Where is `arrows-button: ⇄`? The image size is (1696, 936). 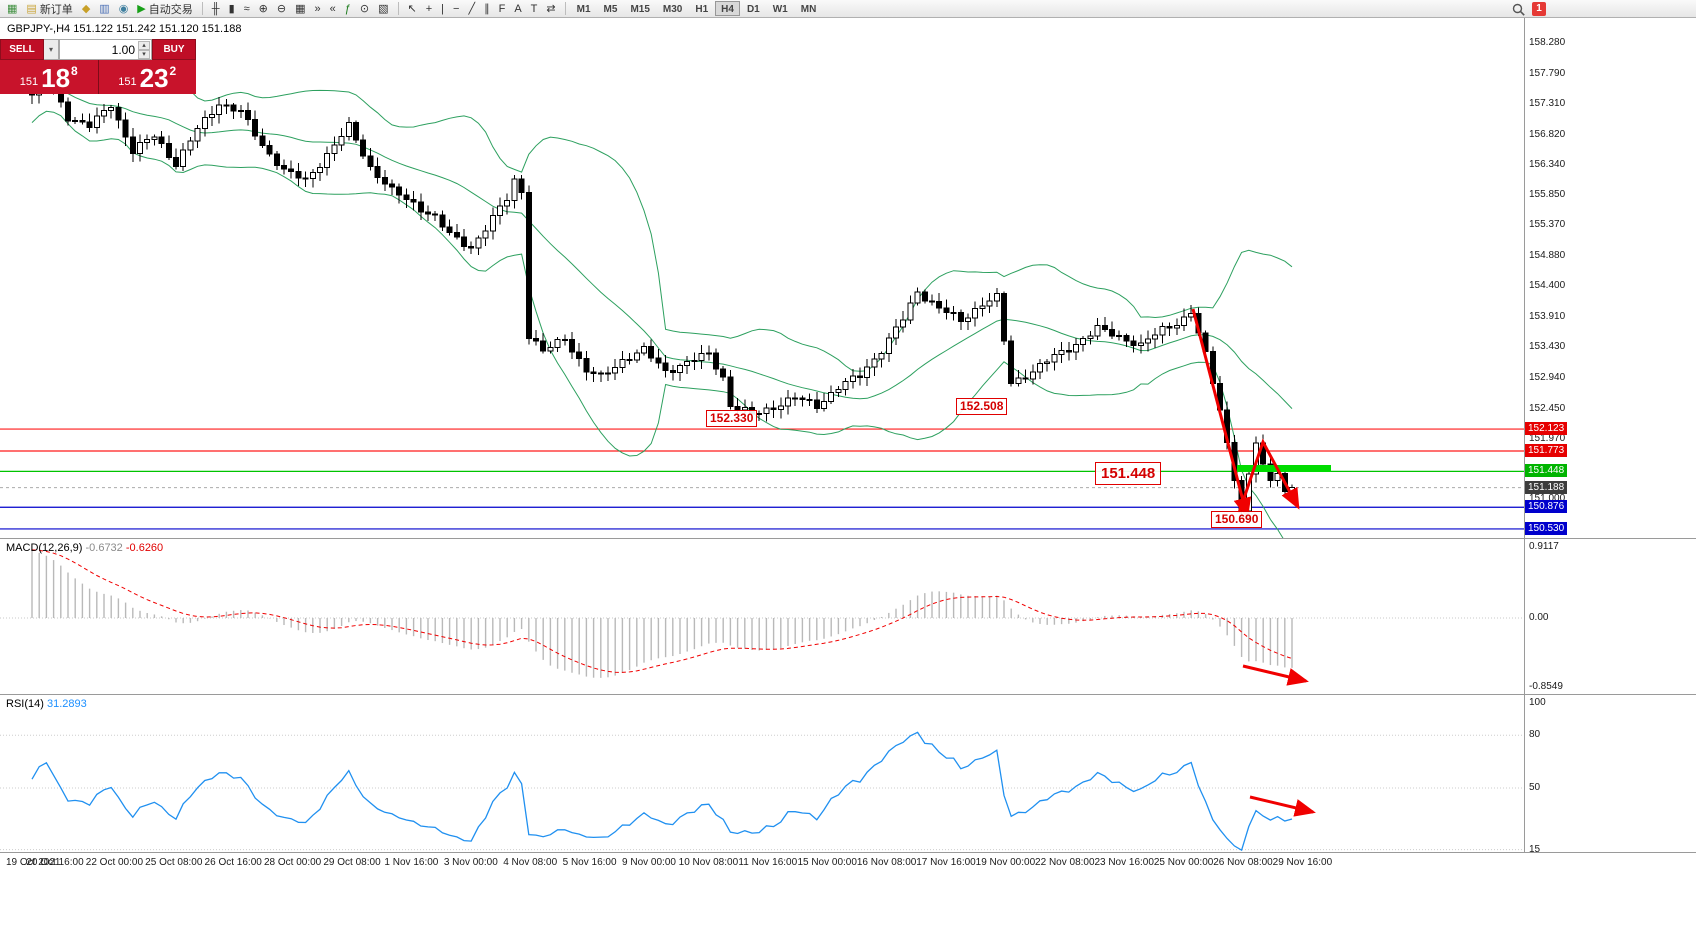
arrows-button: ⇄ is located at coordinates (550, 9).